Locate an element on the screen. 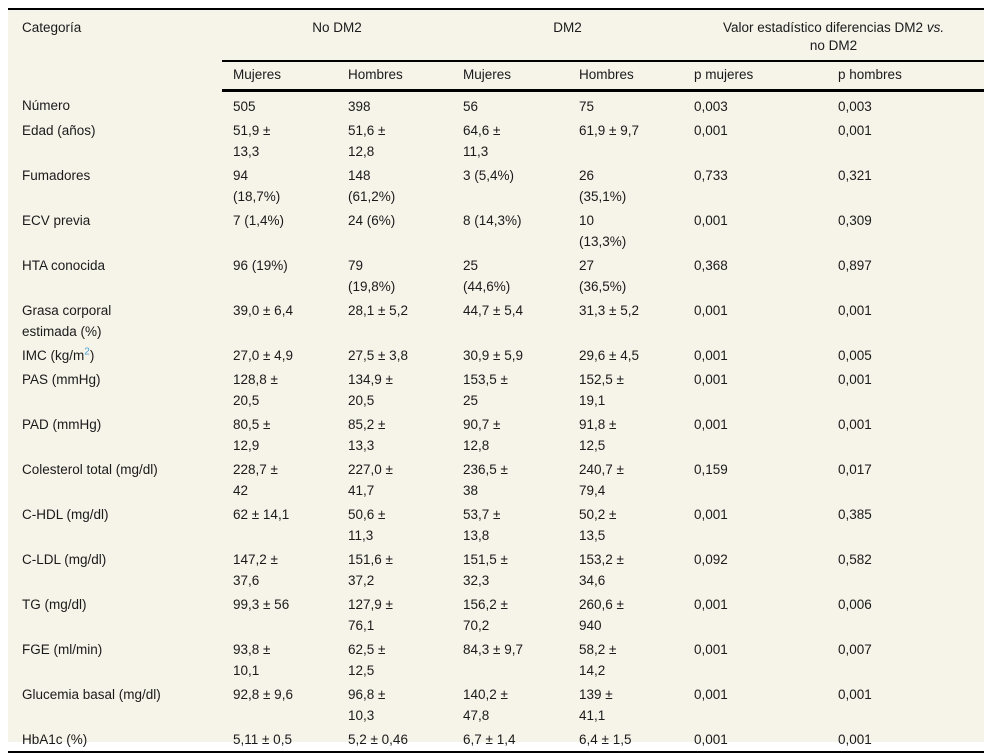 This screenshot has width=992, height=753. group-header-no-dm2-label: No DM2 is located at coordinates (337, 27).